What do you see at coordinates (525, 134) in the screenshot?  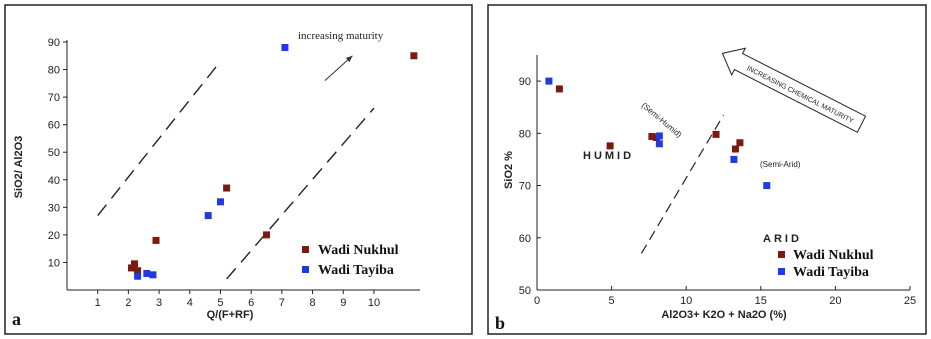 I see `panel-b-y-tick-label: 80` at bounding box center [525, 134].